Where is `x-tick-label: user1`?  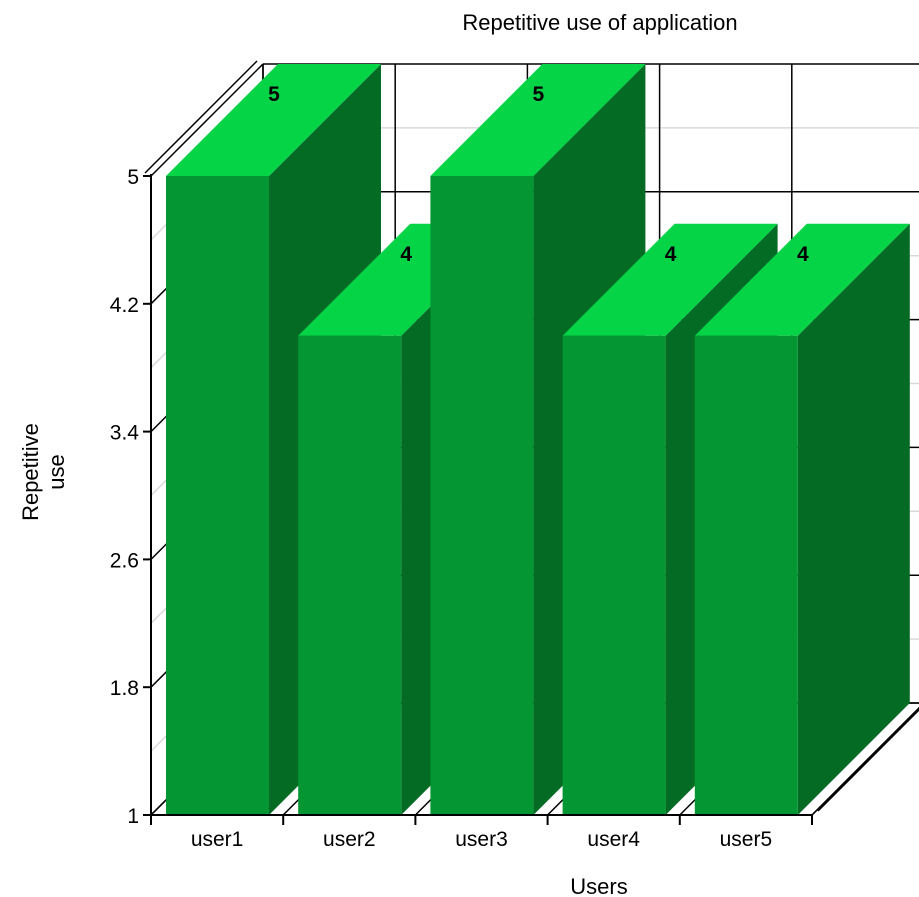
x-tick-label: user1 is located at coordinates (217, 839).